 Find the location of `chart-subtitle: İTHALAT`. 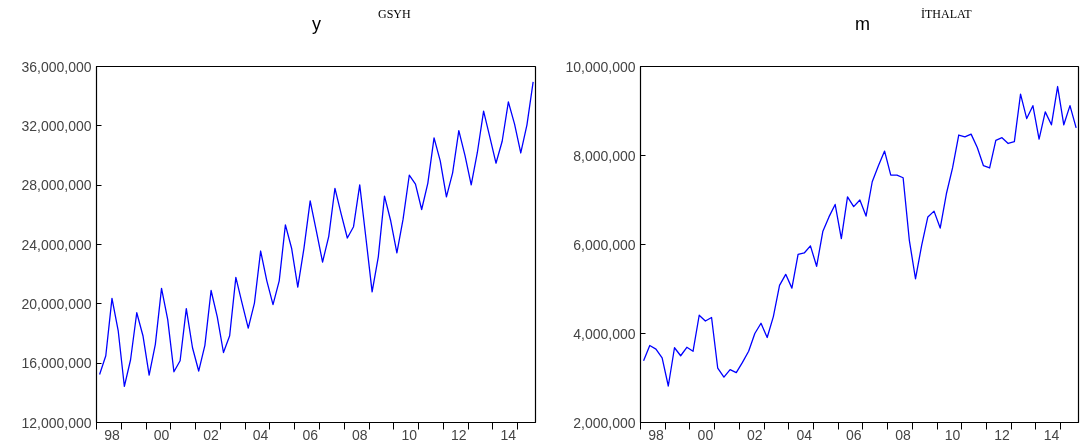

chart-subtitle: İTHALAT is located at coordinates (946, 14).